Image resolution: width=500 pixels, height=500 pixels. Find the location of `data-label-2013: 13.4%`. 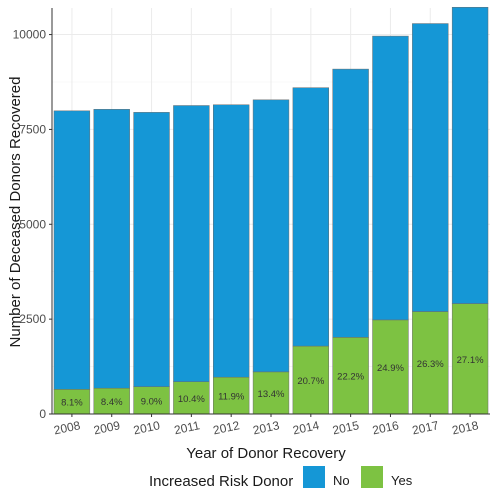

data-label-2013: 13.4% is located at coordinates (271, 394).